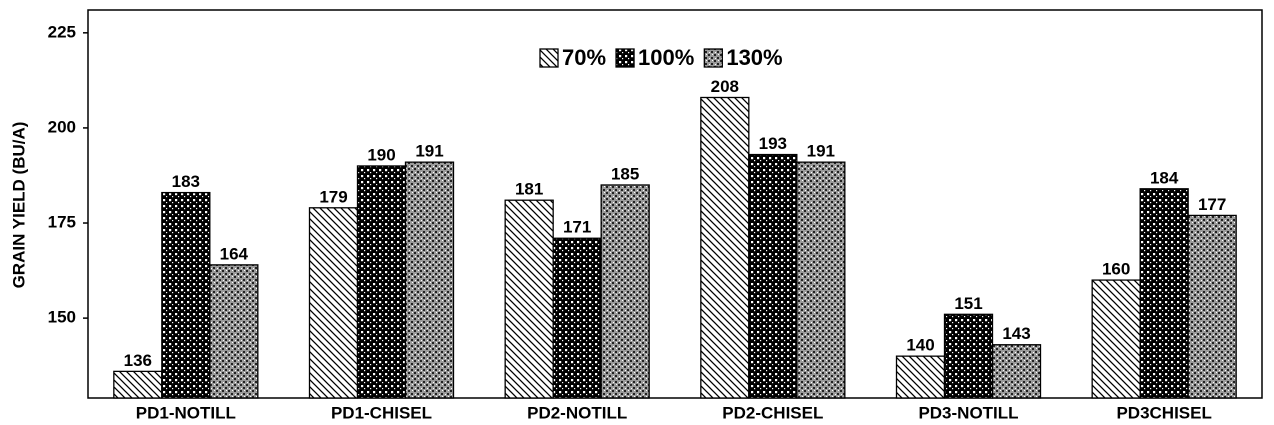 This screenshot has height=425, width=1274. Describe the element at coordinates (1116, 269) in the screenshot. I see `value-label: 160` at that location.